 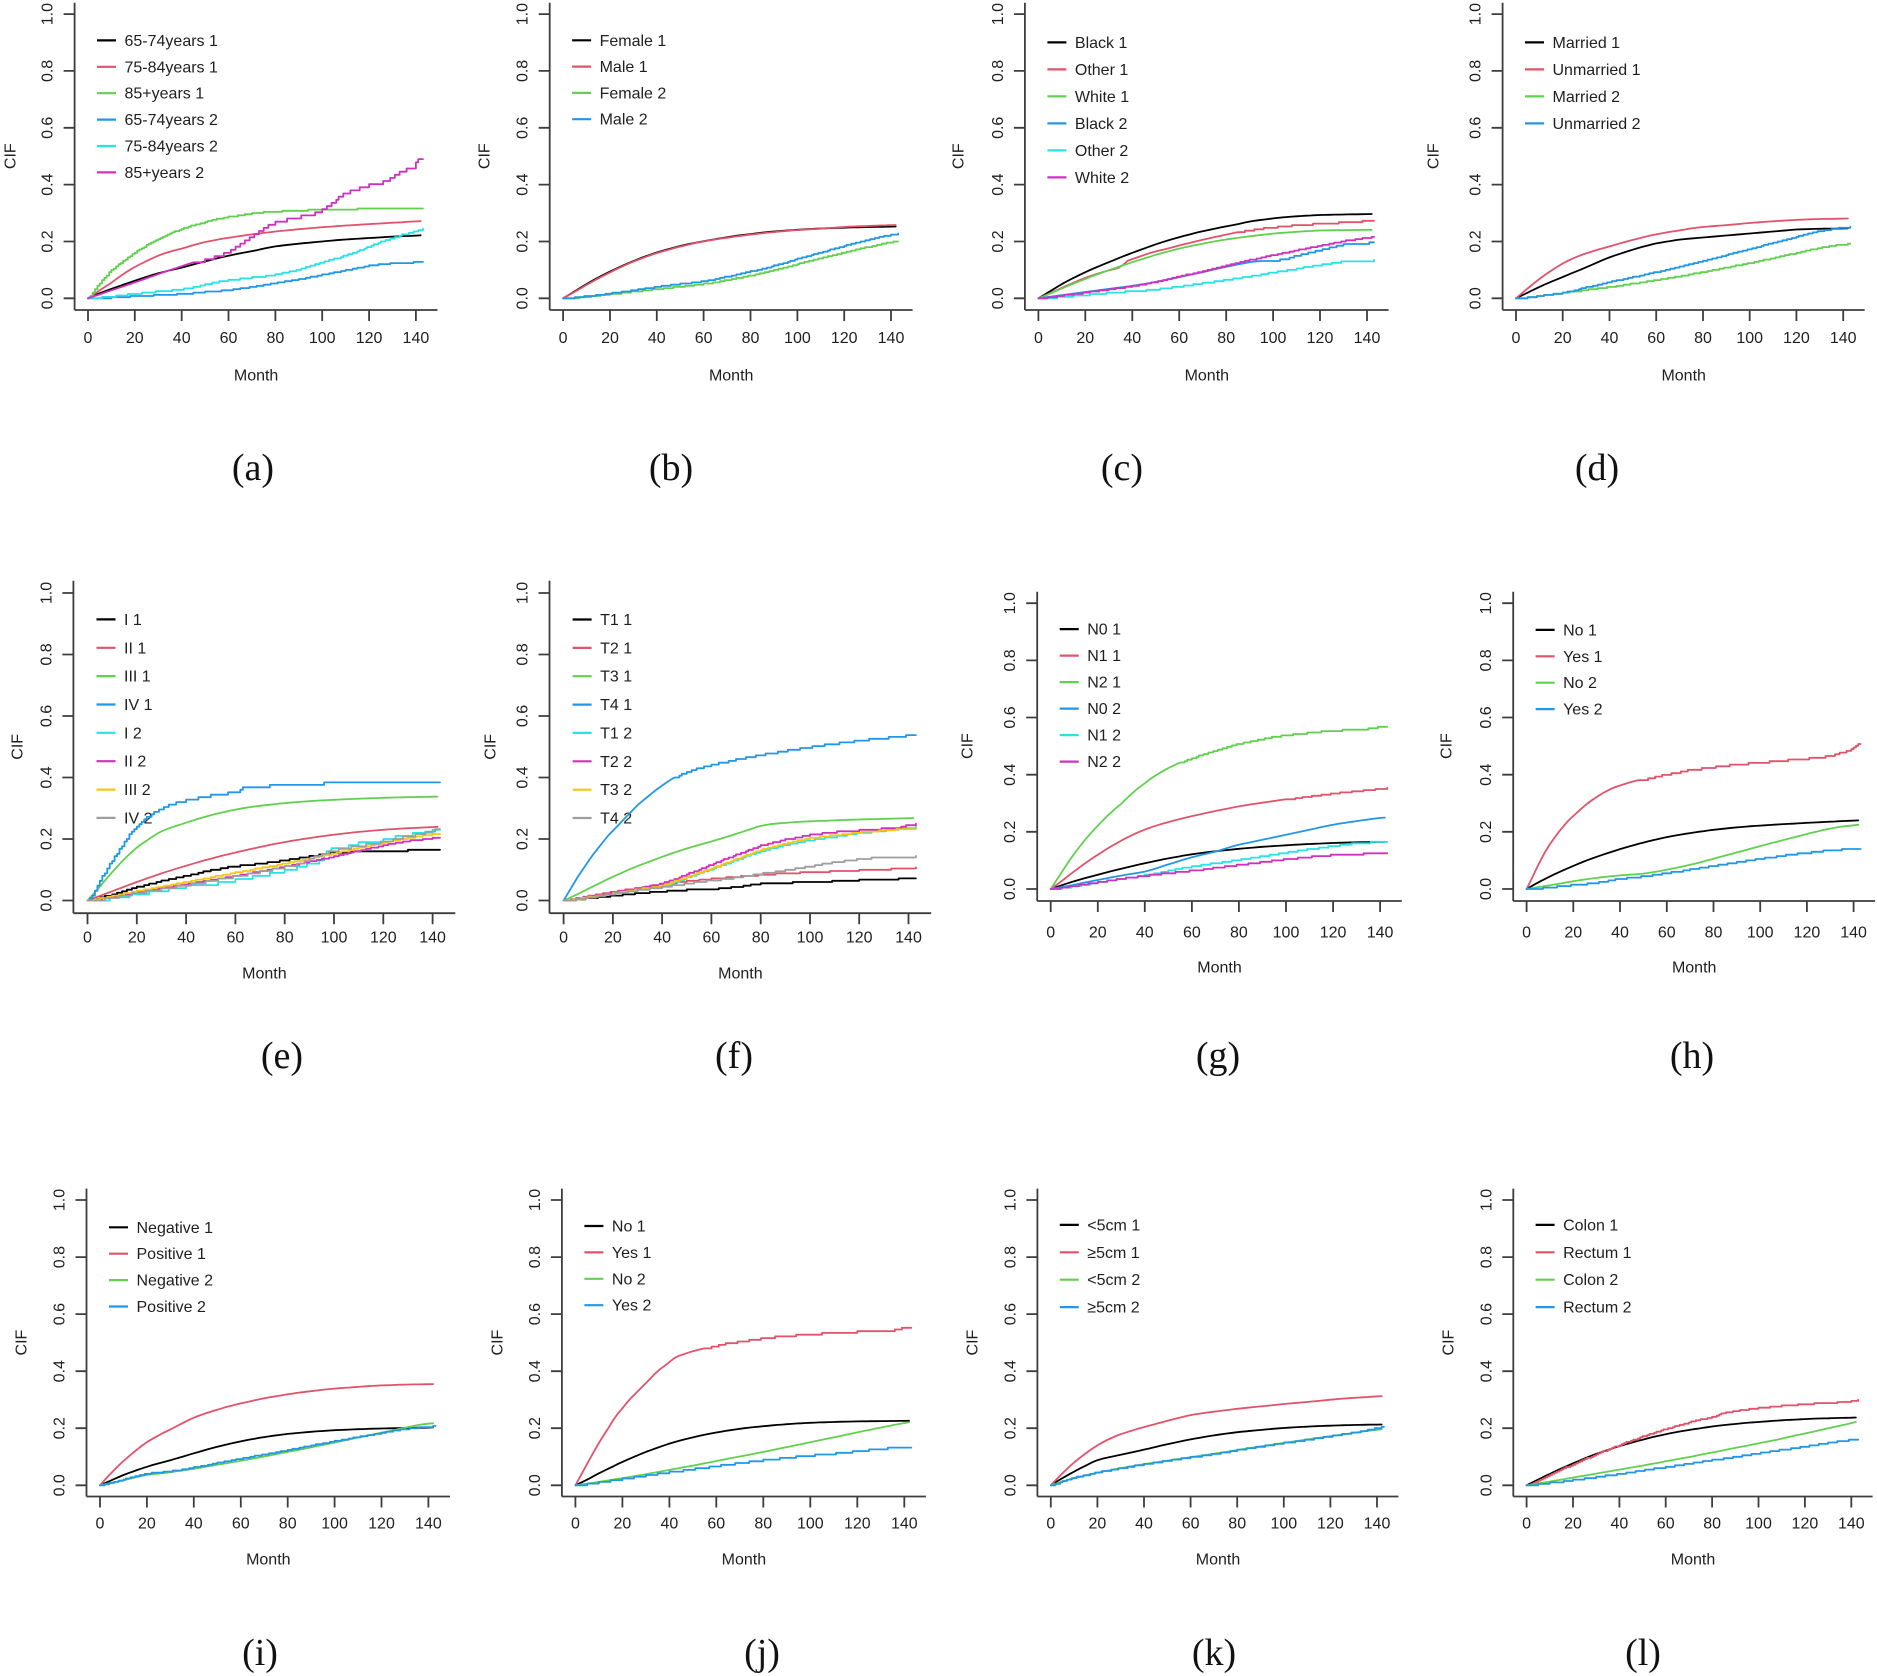 What do you see at coordinates (135, 648) in the screenshot?
I see `svg-text: II 1` at bounding box center [135, 648].